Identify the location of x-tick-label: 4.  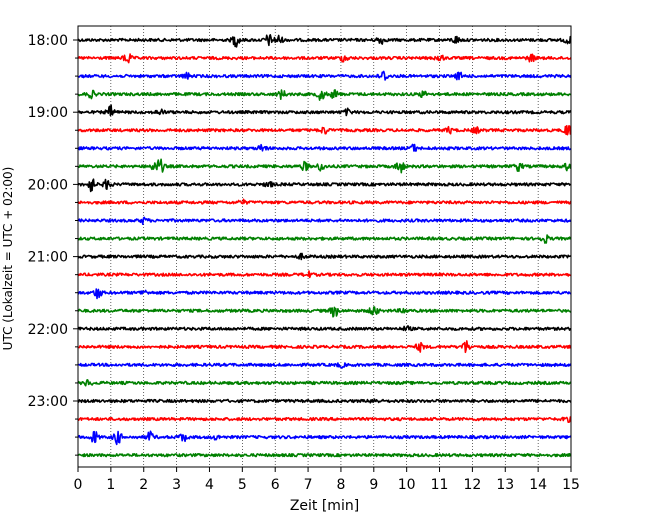
(209, 485).